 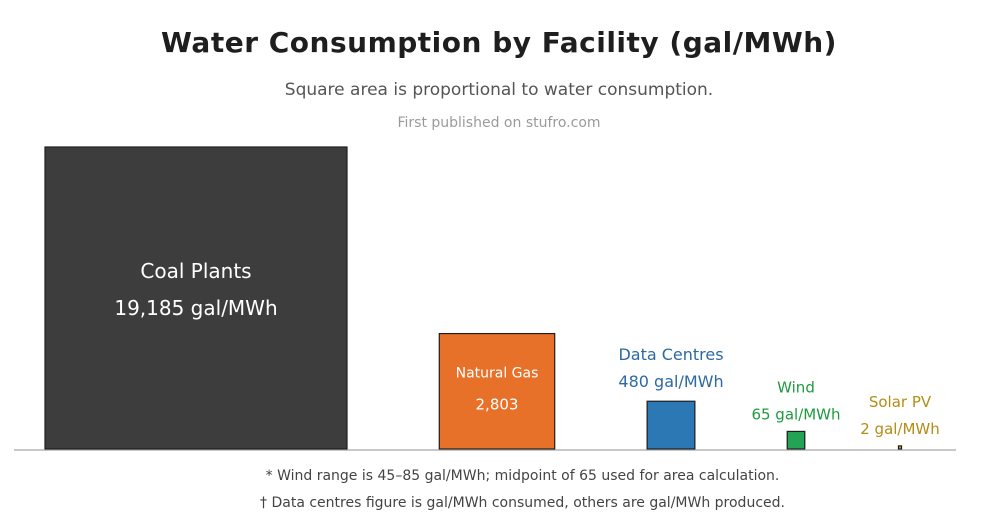 What do you see at coordinates (670, 381) in the screenshot?
I see `value-label-data-centres: 480 gal/MWh` at bounding box center [670, 381].